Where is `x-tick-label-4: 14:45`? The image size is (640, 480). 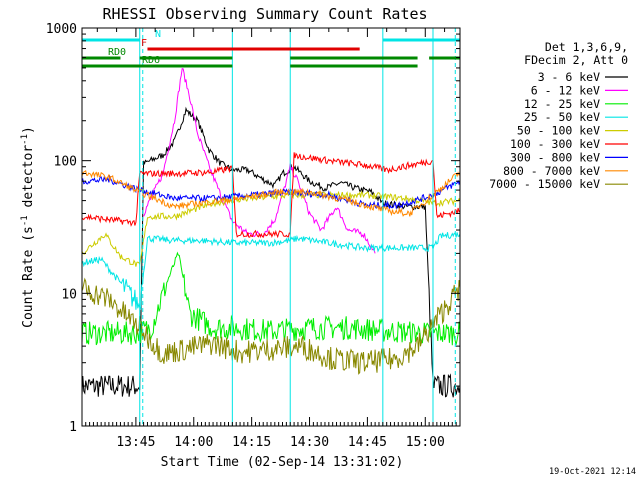 x-tick-label-4: 14:45 is located at coordinates (367, 442).